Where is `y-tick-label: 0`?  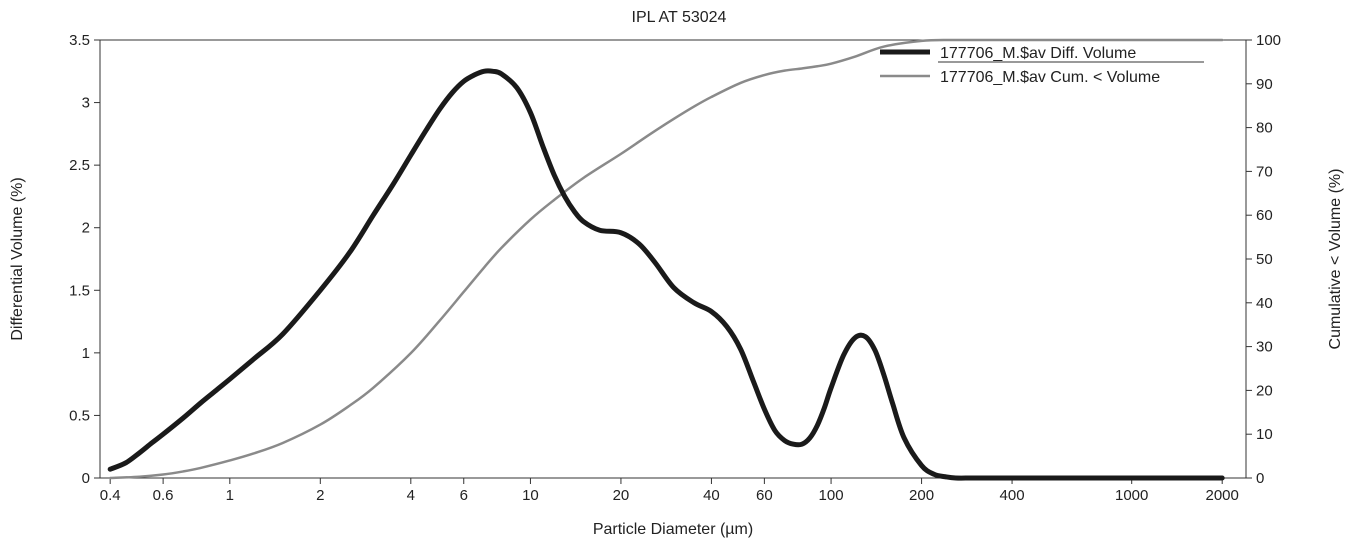
y-tick-label: 0 is located at coordinates (86, 478).